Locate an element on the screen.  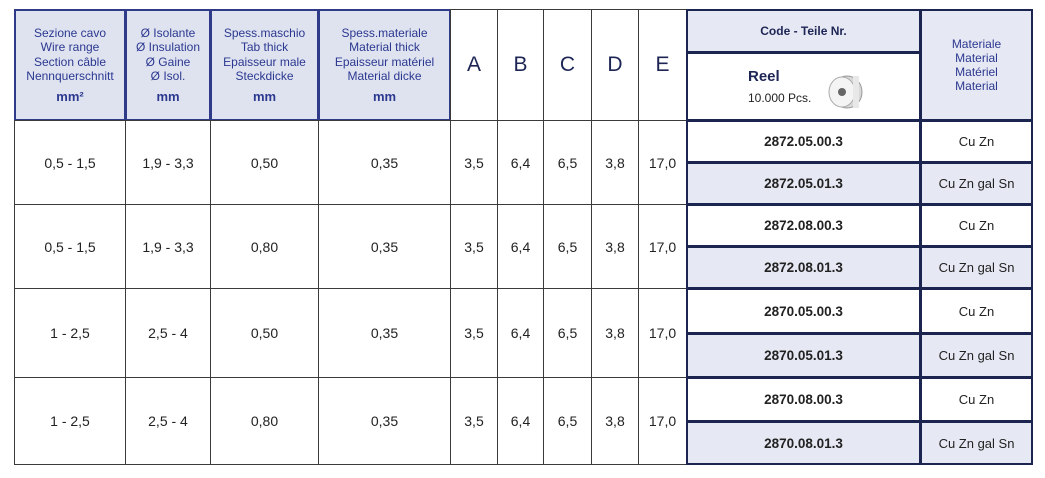
code-cell: 2872.05.00.3 is located at coordinates (803, 141).